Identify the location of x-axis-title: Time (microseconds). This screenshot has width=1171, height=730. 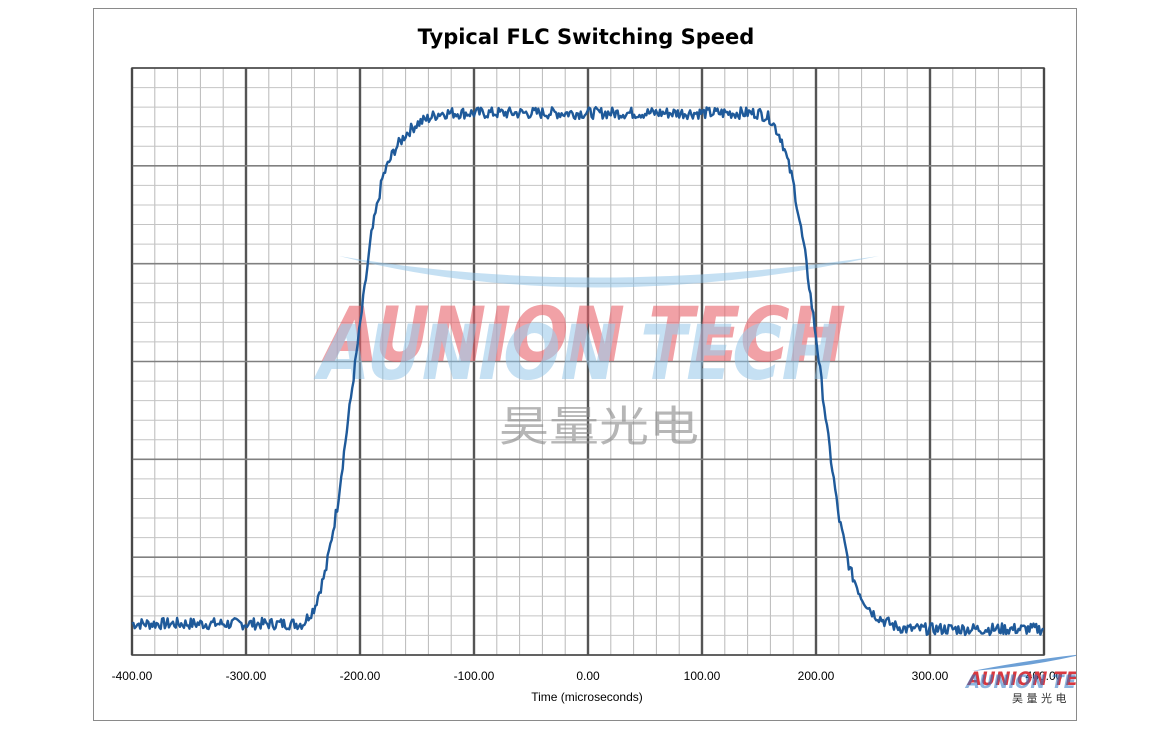
(587, 697).